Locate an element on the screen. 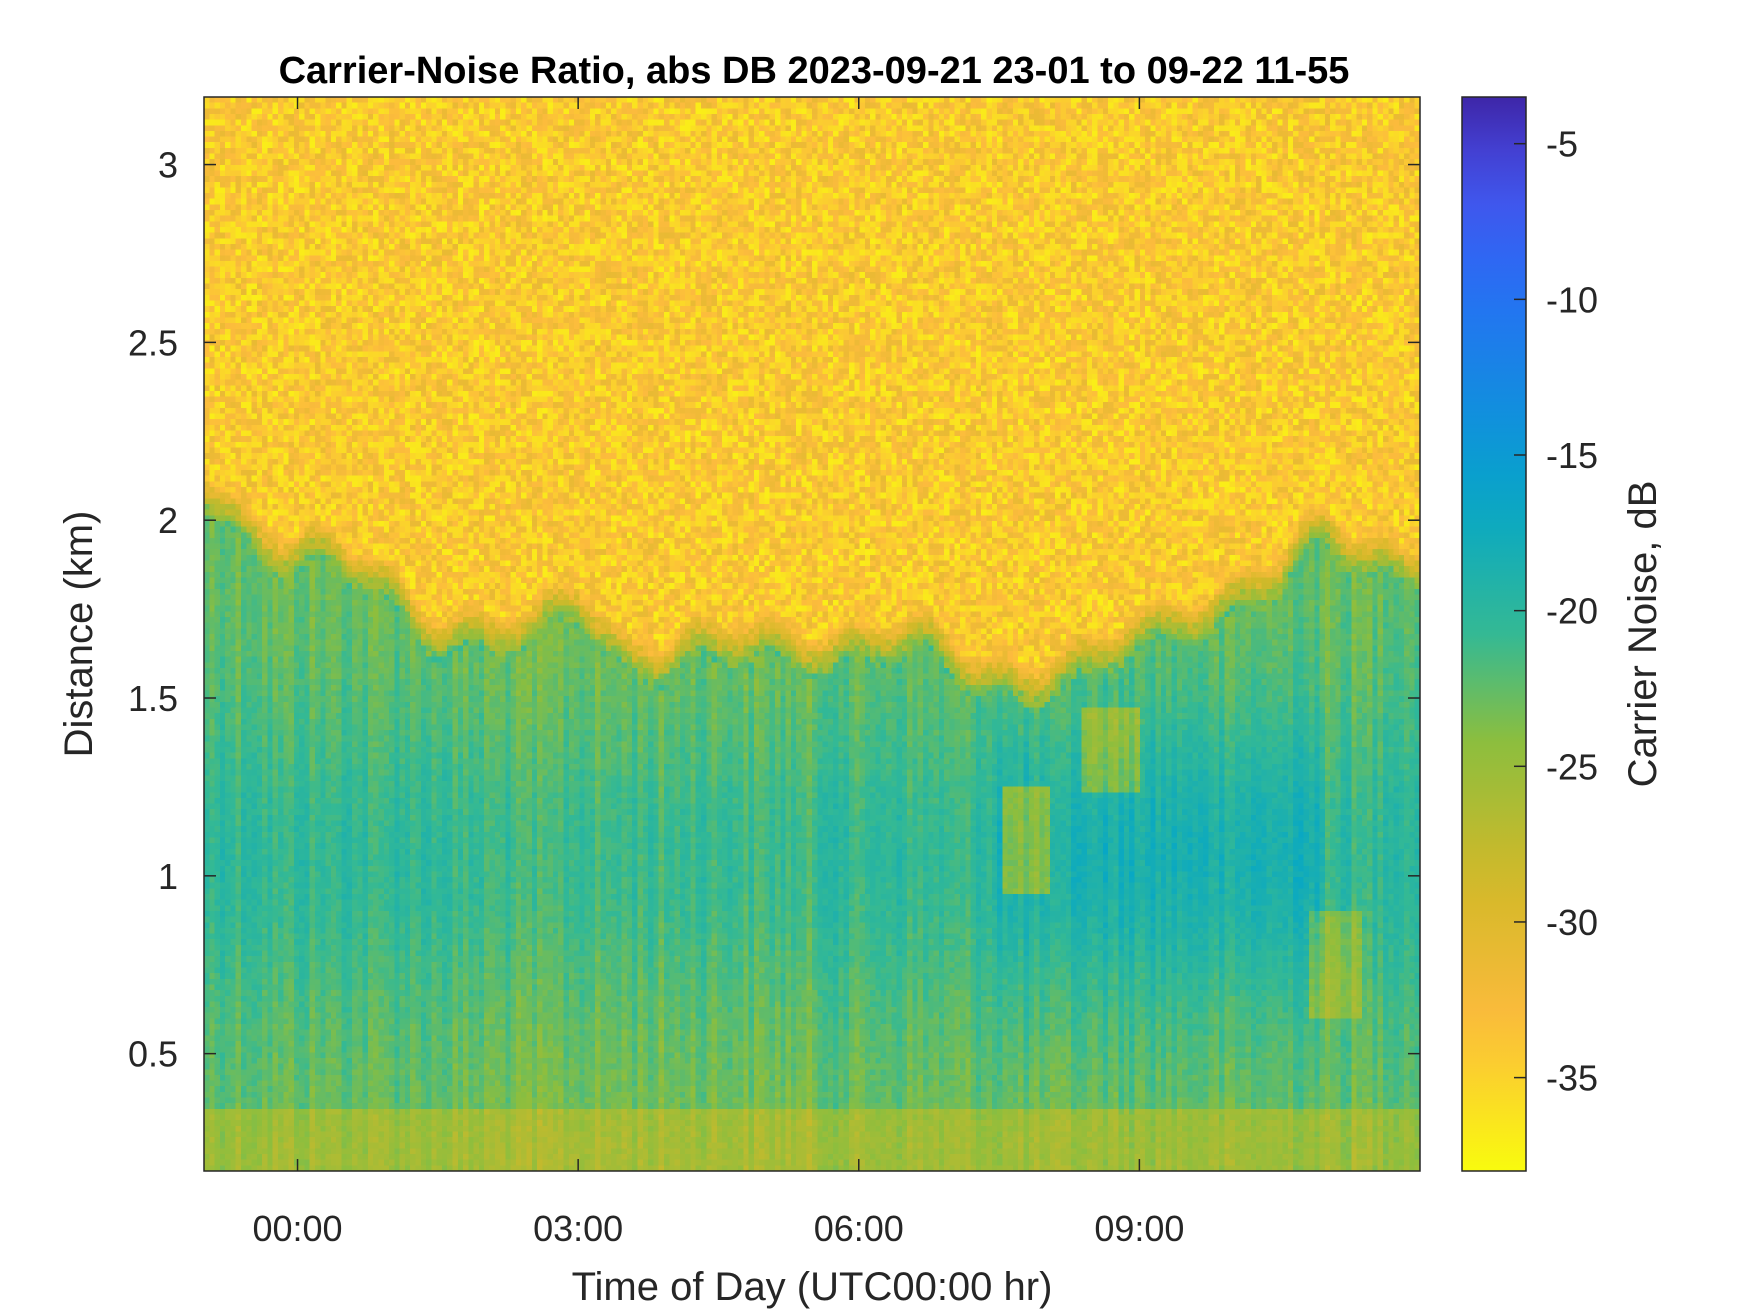 Image resolution: width=1750 pixels, height=1313 pixels. y-tick-label: 2 is located at coordinates (168, 520).